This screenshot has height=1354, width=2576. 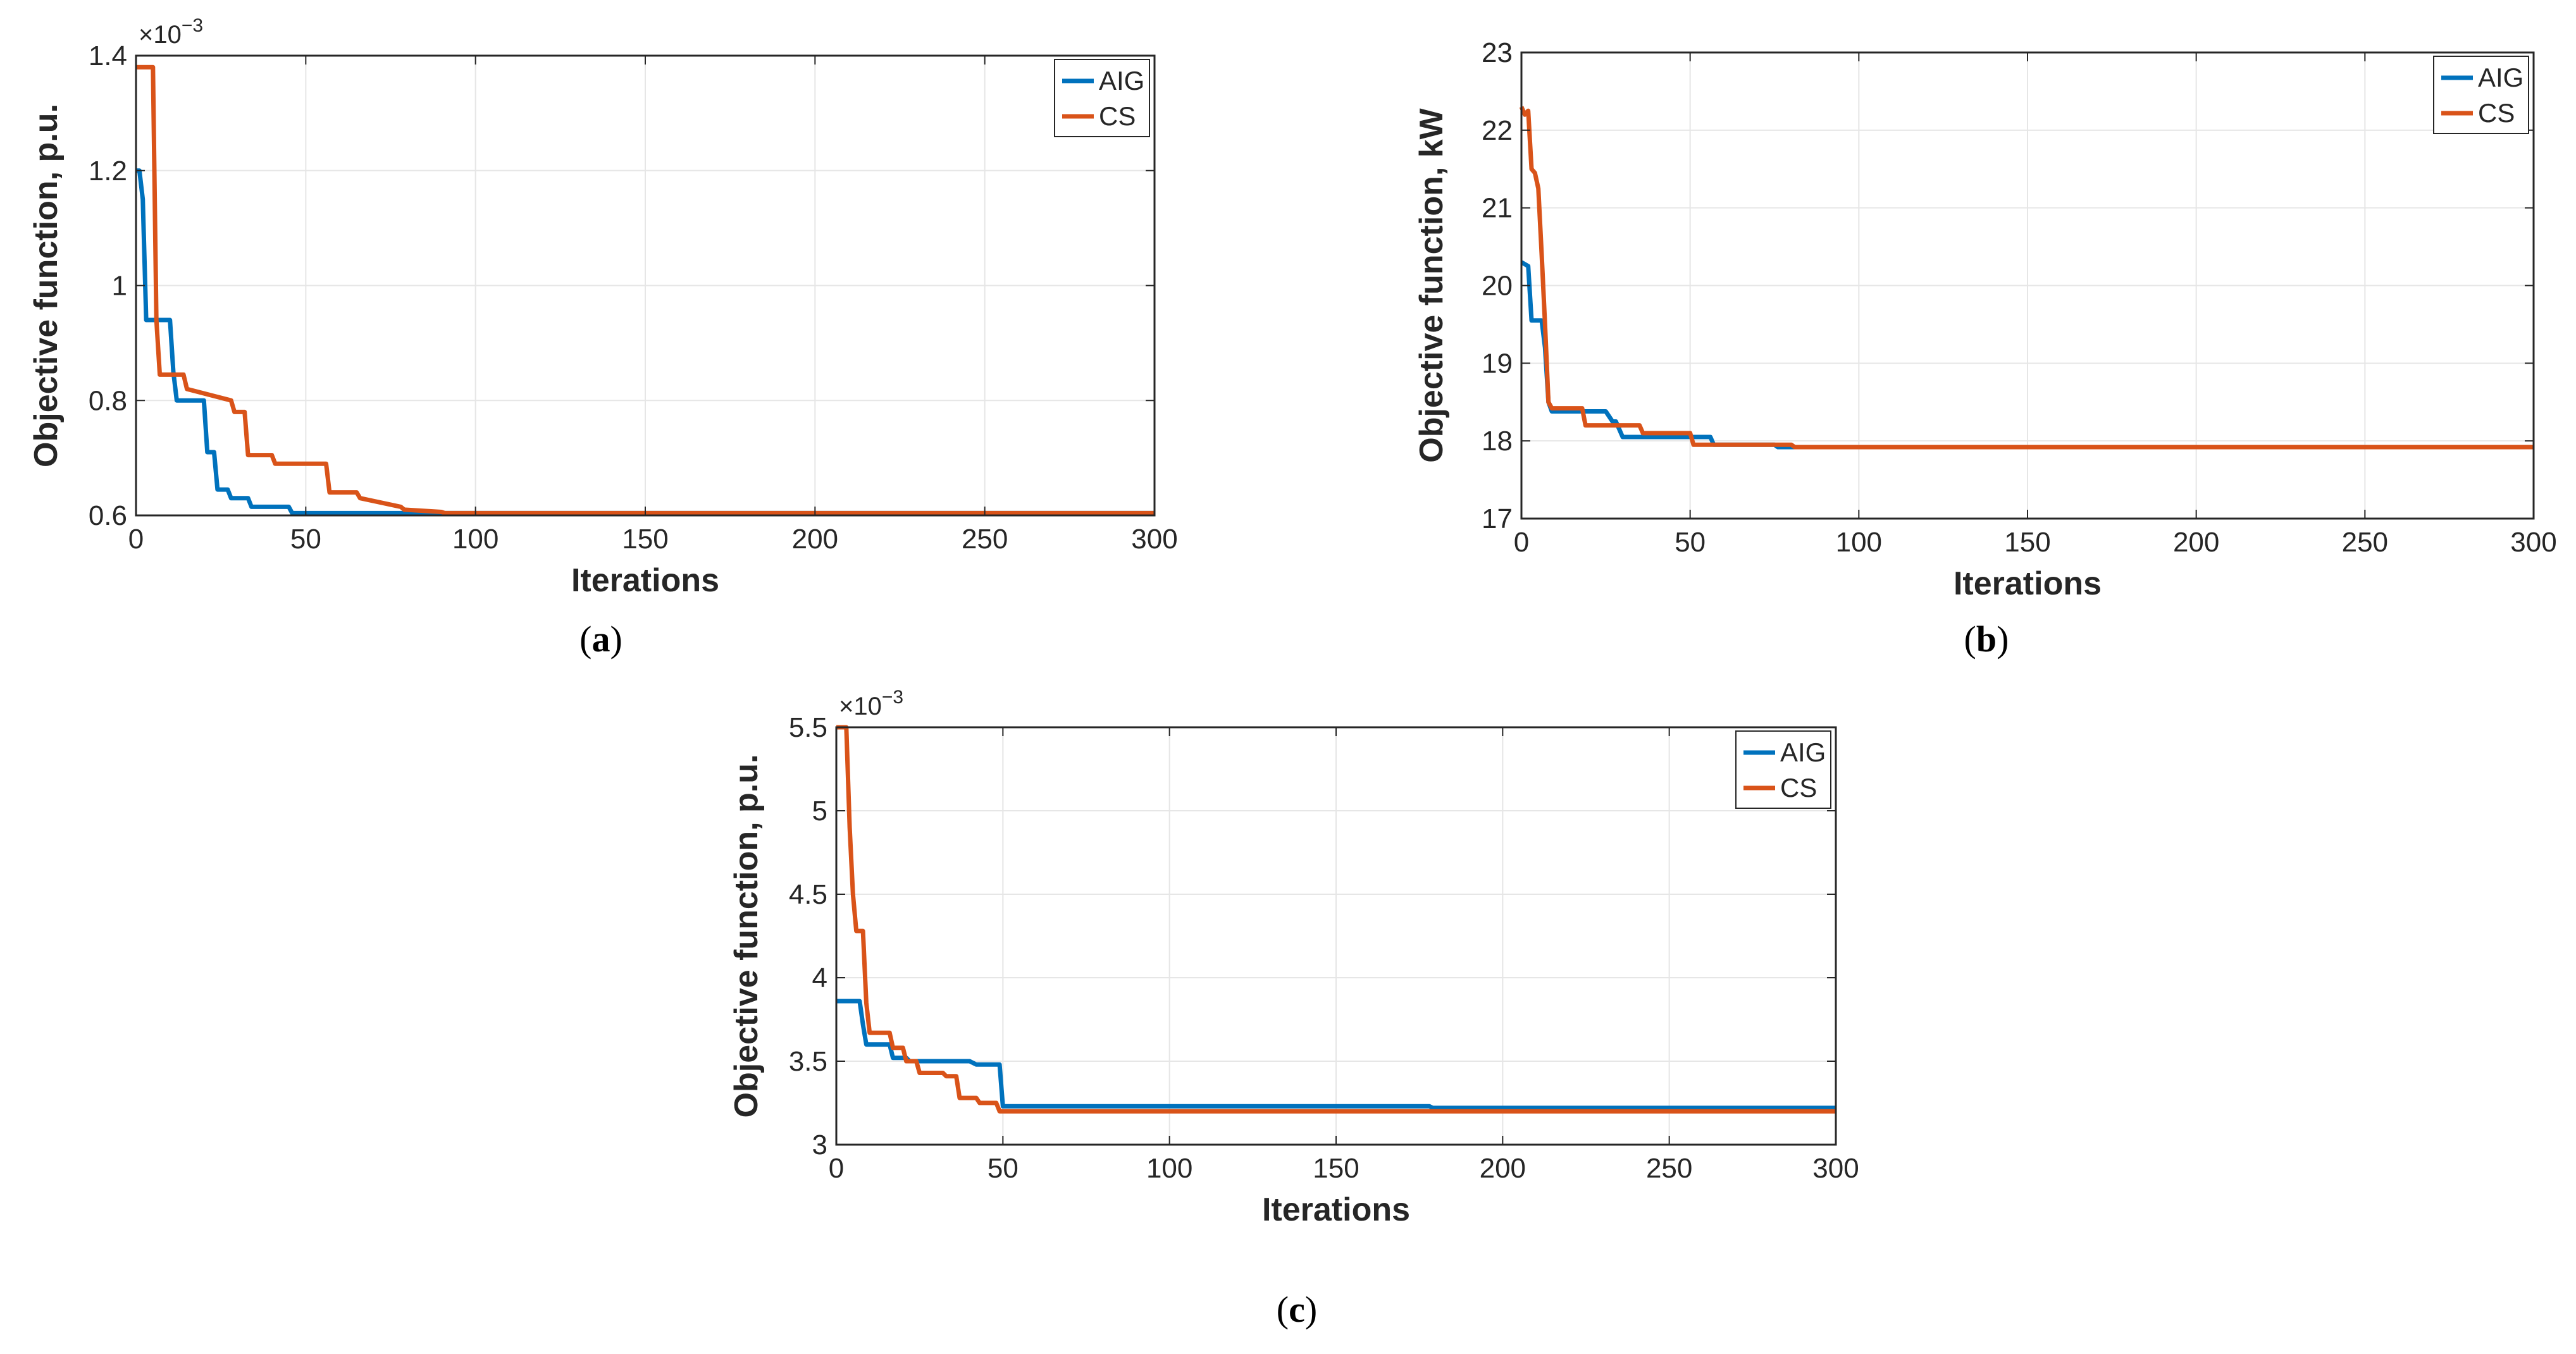 What do you see at coordinates (2196, 542) in the screenshot?
I see `panel-b-xtick-label: 200` at bounding box center [2196, 542].